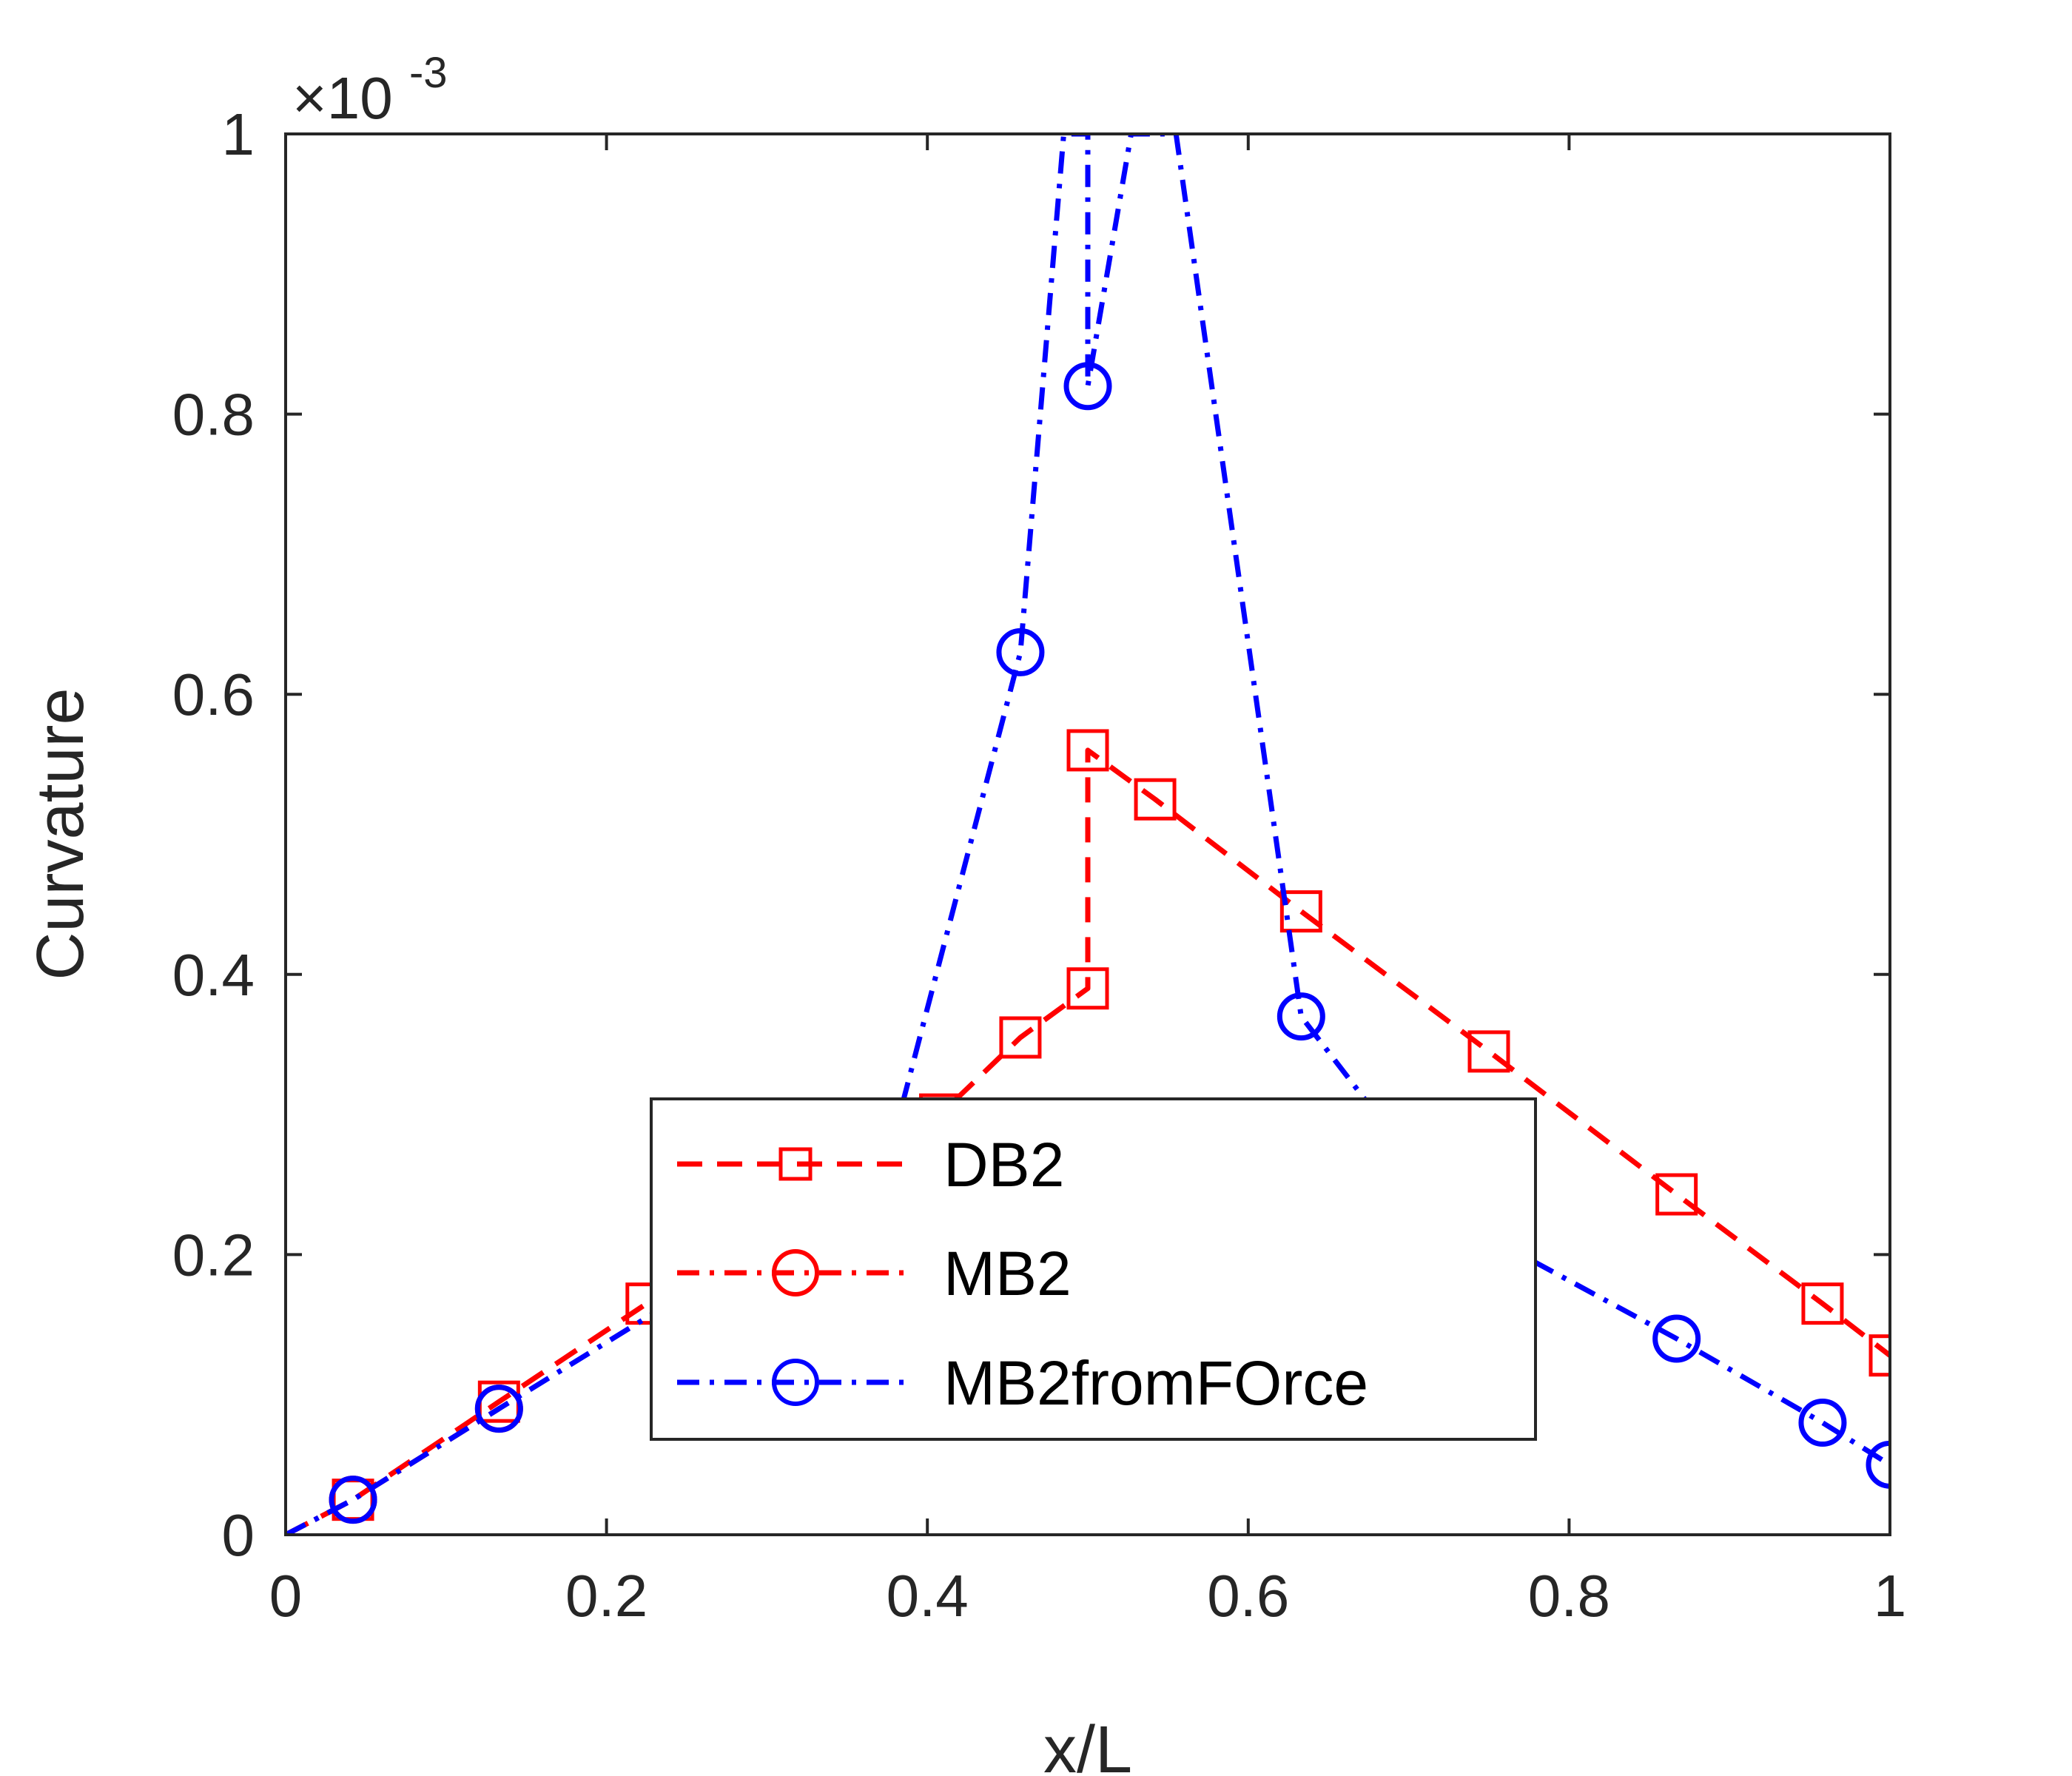 The height and width of the screenshot is (1776, 2072). Describe the element at coordinates (1248, 1596) in the screenshot. I see `x-tick-label: 0.6` at that location.